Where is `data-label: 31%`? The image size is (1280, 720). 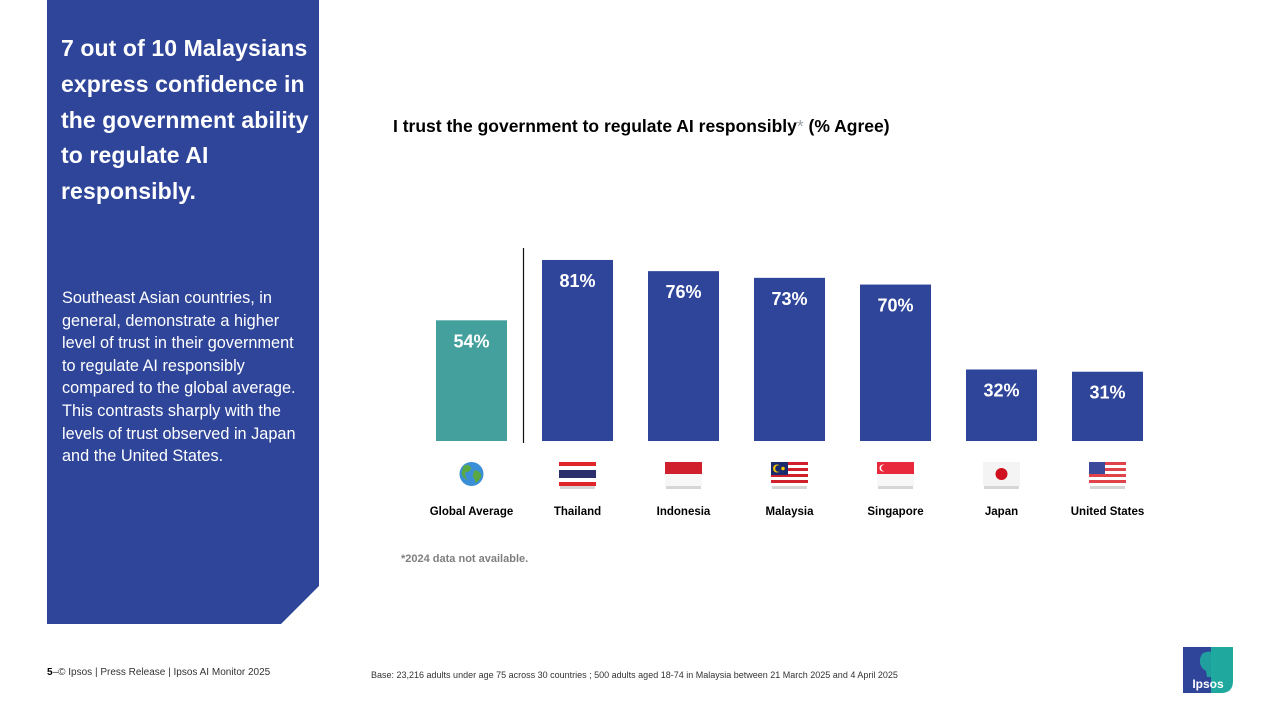
data-label: 31% is located at coordinates (1107, 393).